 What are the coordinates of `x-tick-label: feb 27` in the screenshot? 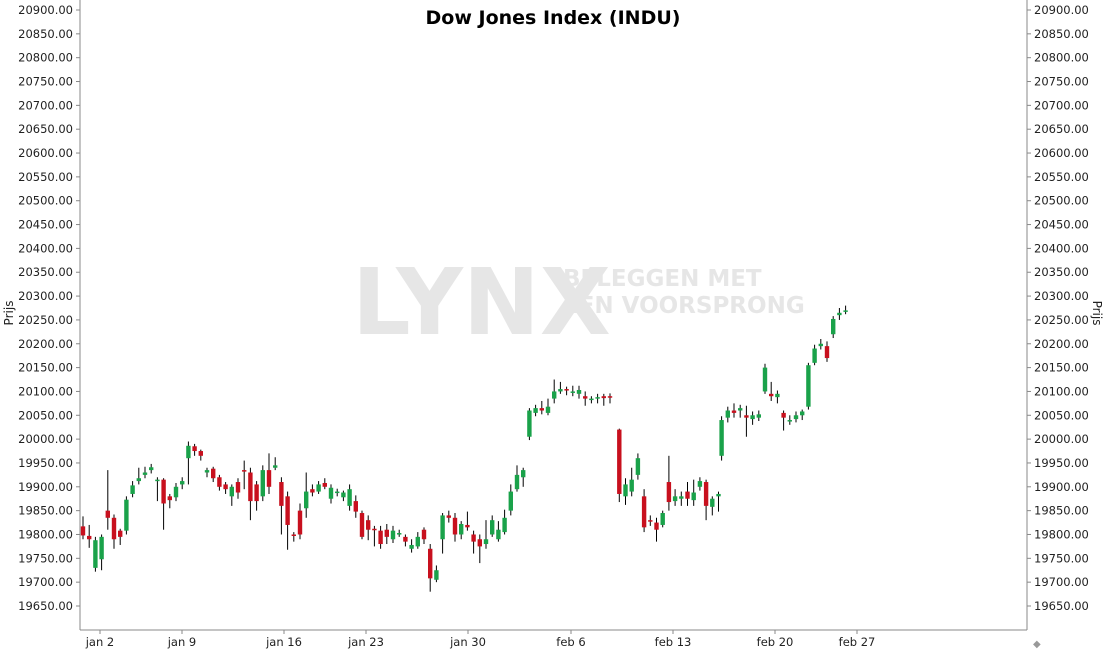 It's located at (857, 642).